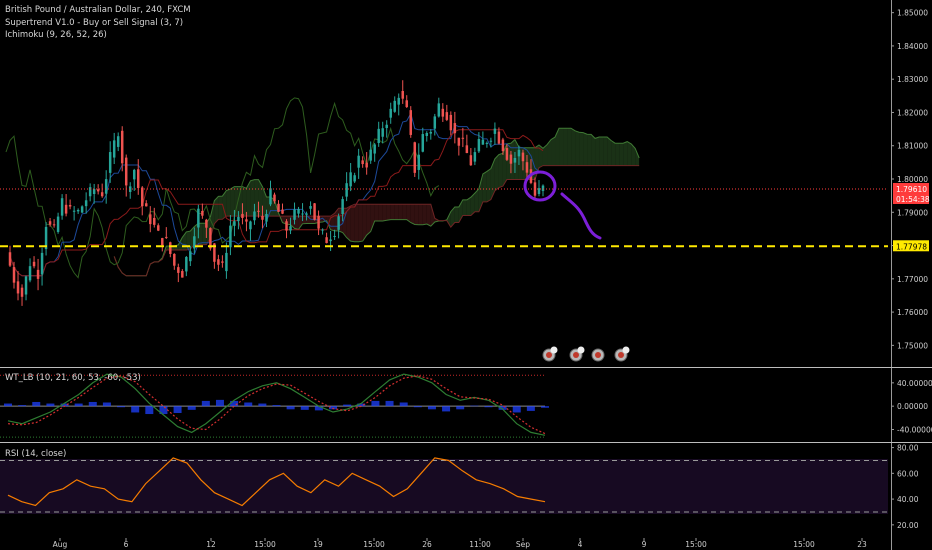  Describe the element at coordinates (586, 354) in the screenshot. I see `event-markers` at that location.